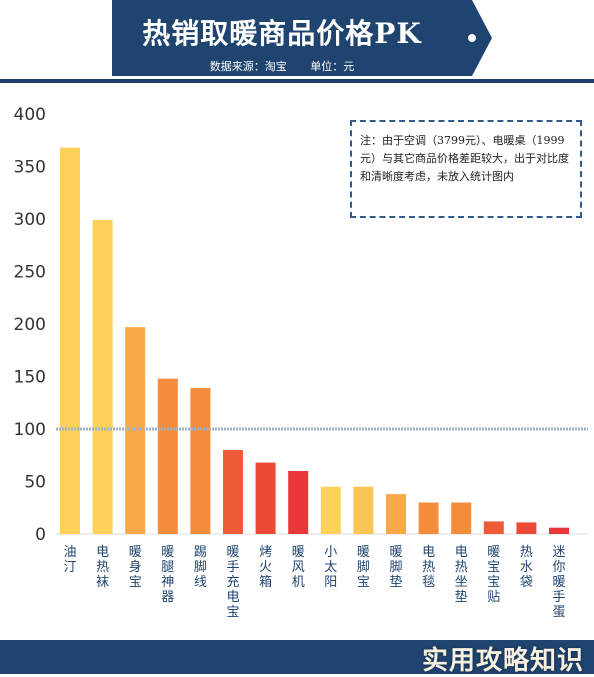 Image resolution: width=594 pixels, height=677 pixels. Describe the element at coordinates (69, 560) in the screenshot. I see `category-label: 油汀` at that location.